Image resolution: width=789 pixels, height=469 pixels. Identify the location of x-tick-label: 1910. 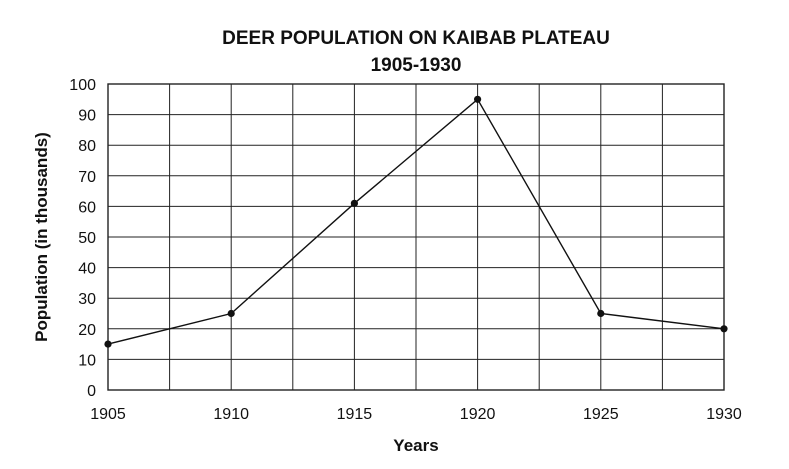
(231, 414).